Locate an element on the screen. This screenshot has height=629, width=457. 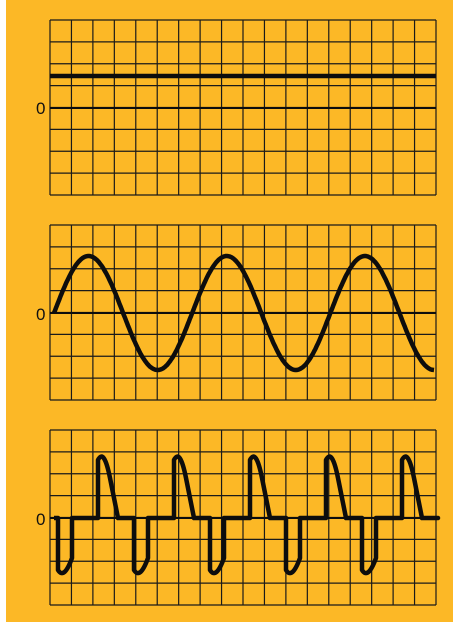
zero-label-sine: 0 is located at coordinates (40, 314).